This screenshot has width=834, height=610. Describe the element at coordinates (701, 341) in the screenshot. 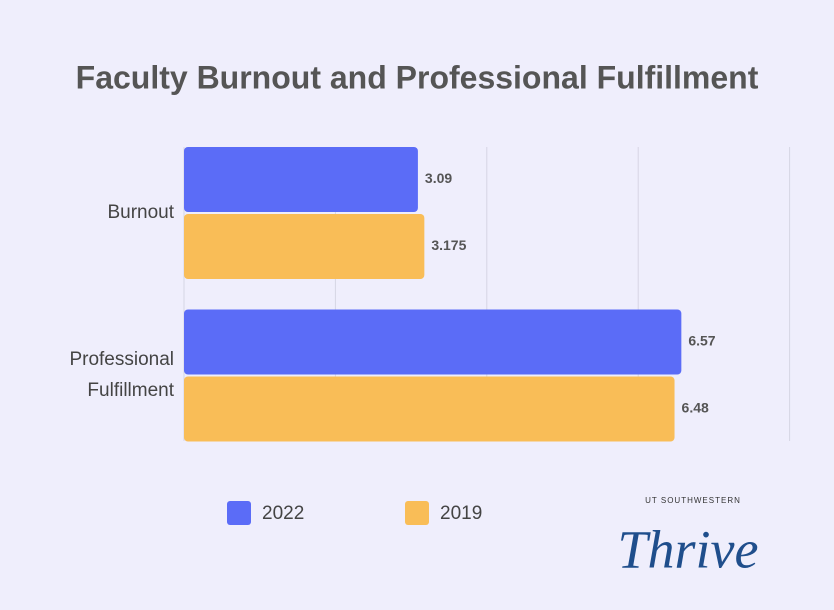

I see `value-label: 6.57` at that location.